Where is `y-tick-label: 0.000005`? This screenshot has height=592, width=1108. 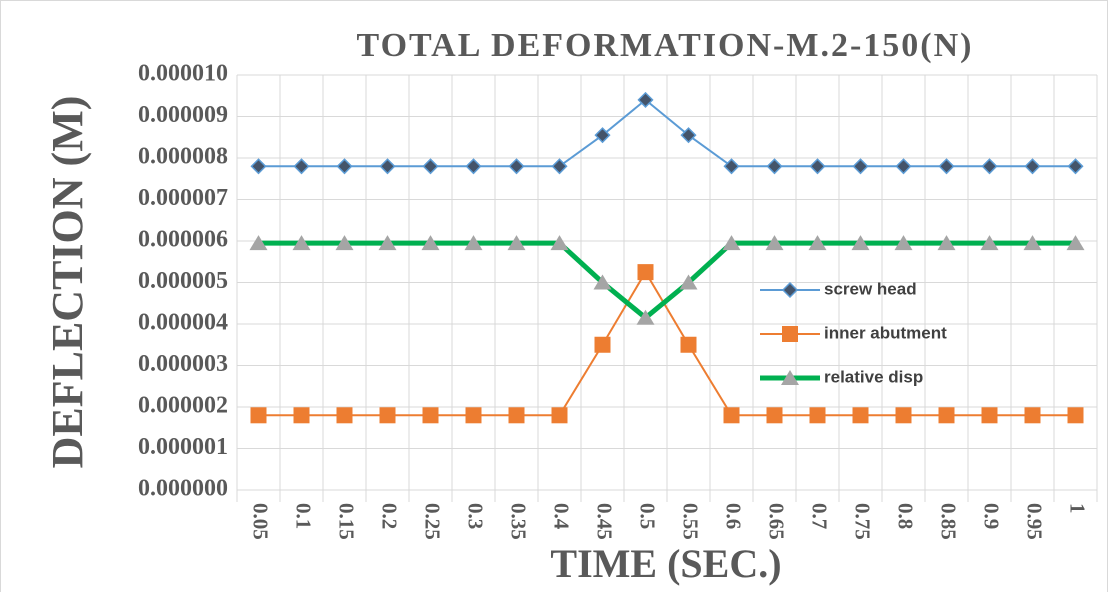
y-tick-label: 0.000005 is located at coordinates (183, 281).